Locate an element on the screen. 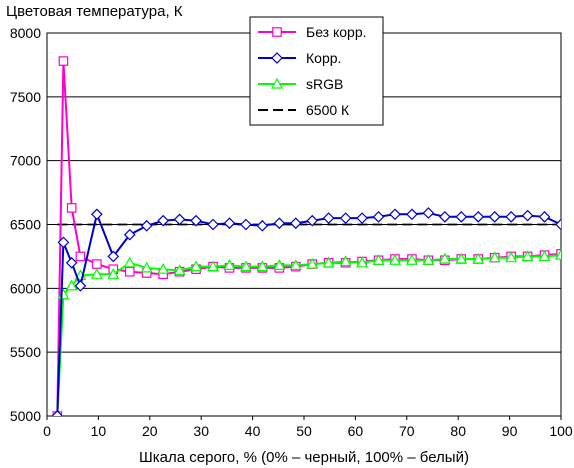 The width and height of the screenshot is (574, 468). legend-box is located at coordinates (316, 71).